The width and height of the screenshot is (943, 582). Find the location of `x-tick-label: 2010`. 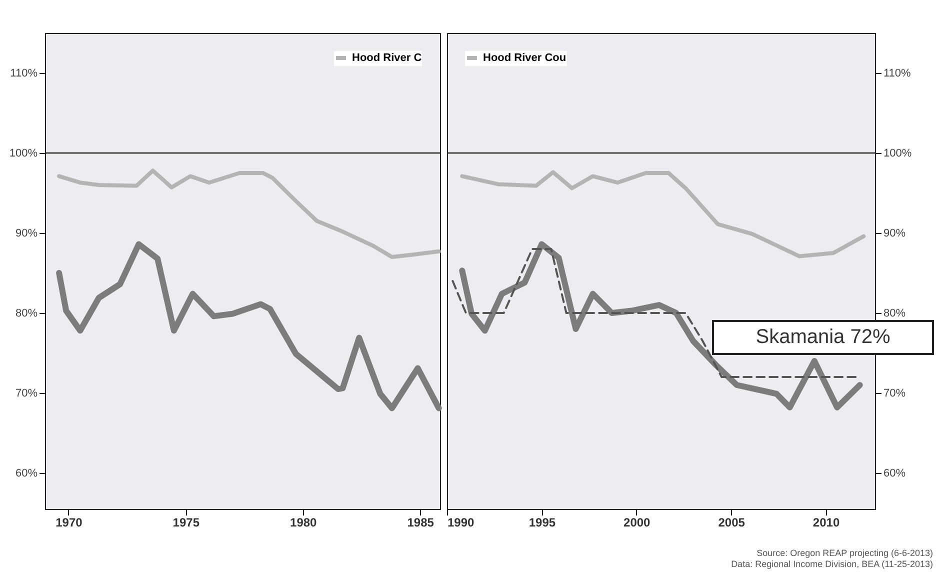

x-tick-label: 2010 is located at coordinates (826, 523).